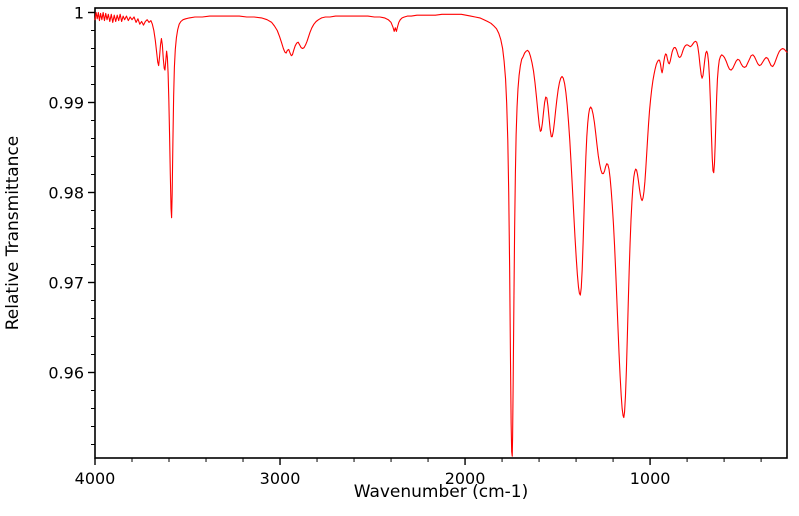  What do you see at coordinates (66, 283) in the screenshot?
I see `y-tick-label: 0.97` at bounding box center [66, 283].